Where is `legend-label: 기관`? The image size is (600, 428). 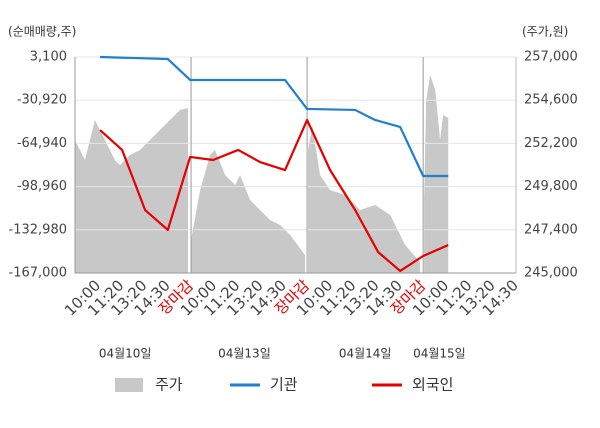
legend-label: 기관 is located at coordinates (284, 385).